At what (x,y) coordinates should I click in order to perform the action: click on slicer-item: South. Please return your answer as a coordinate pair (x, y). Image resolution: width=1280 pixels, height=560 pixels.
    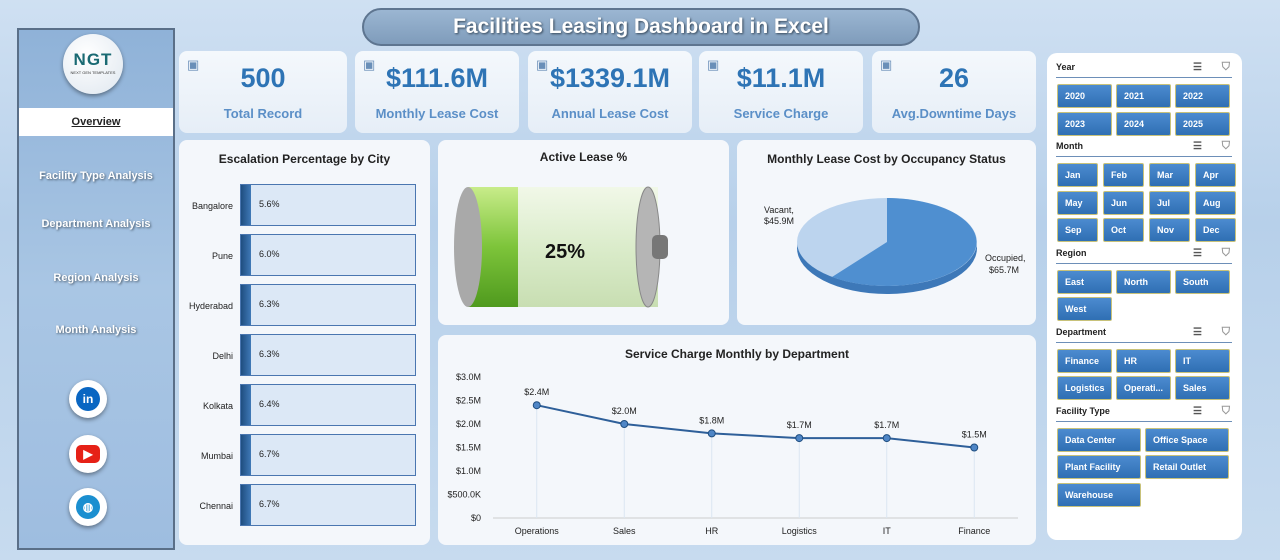
    Looking at the image, I should click on (1202, 281).